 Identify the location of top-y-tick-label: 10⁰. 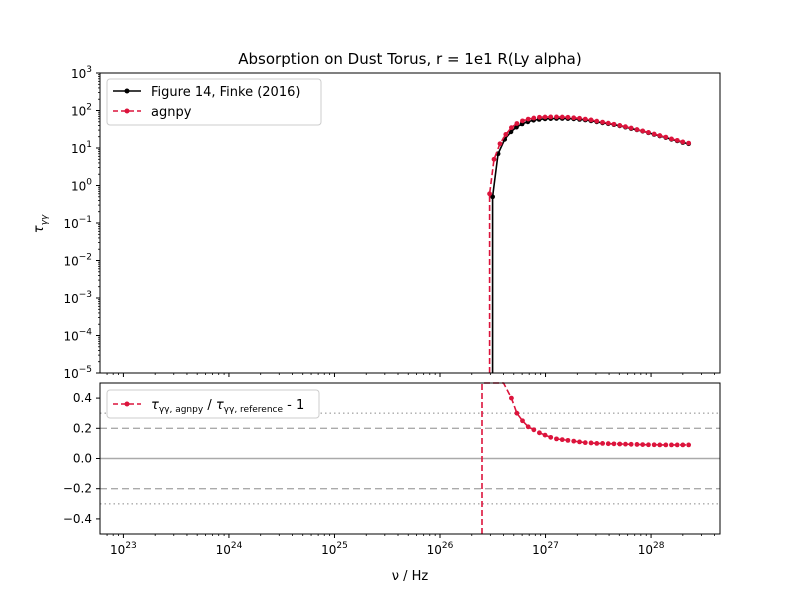
(81, 186).